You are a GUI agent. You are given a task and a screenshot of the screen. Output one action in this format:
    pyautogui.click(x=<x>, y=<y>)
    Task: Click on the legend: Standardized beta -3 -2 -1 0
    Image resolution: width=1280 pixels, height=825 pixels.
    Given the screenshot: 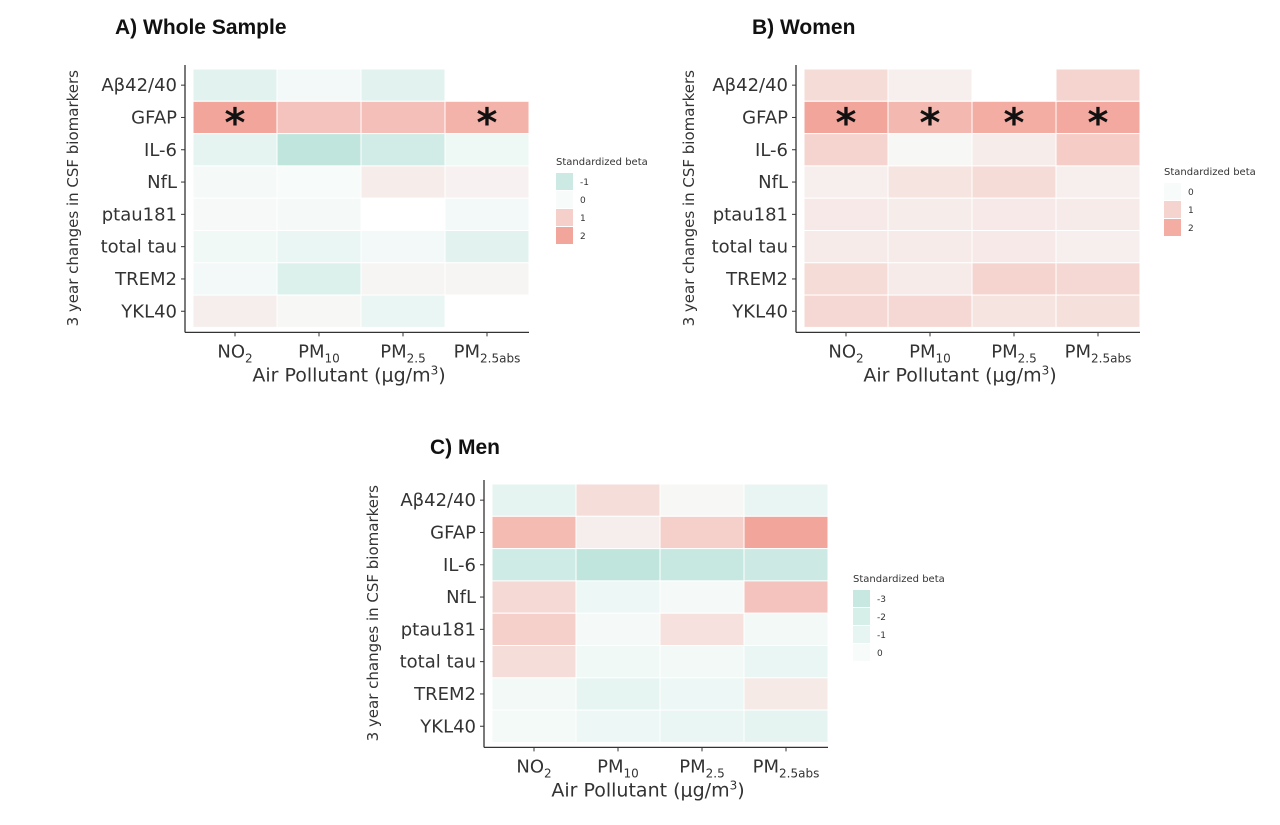 What is the action you would take?
    pyautogui.click(x=899, y=617)
    